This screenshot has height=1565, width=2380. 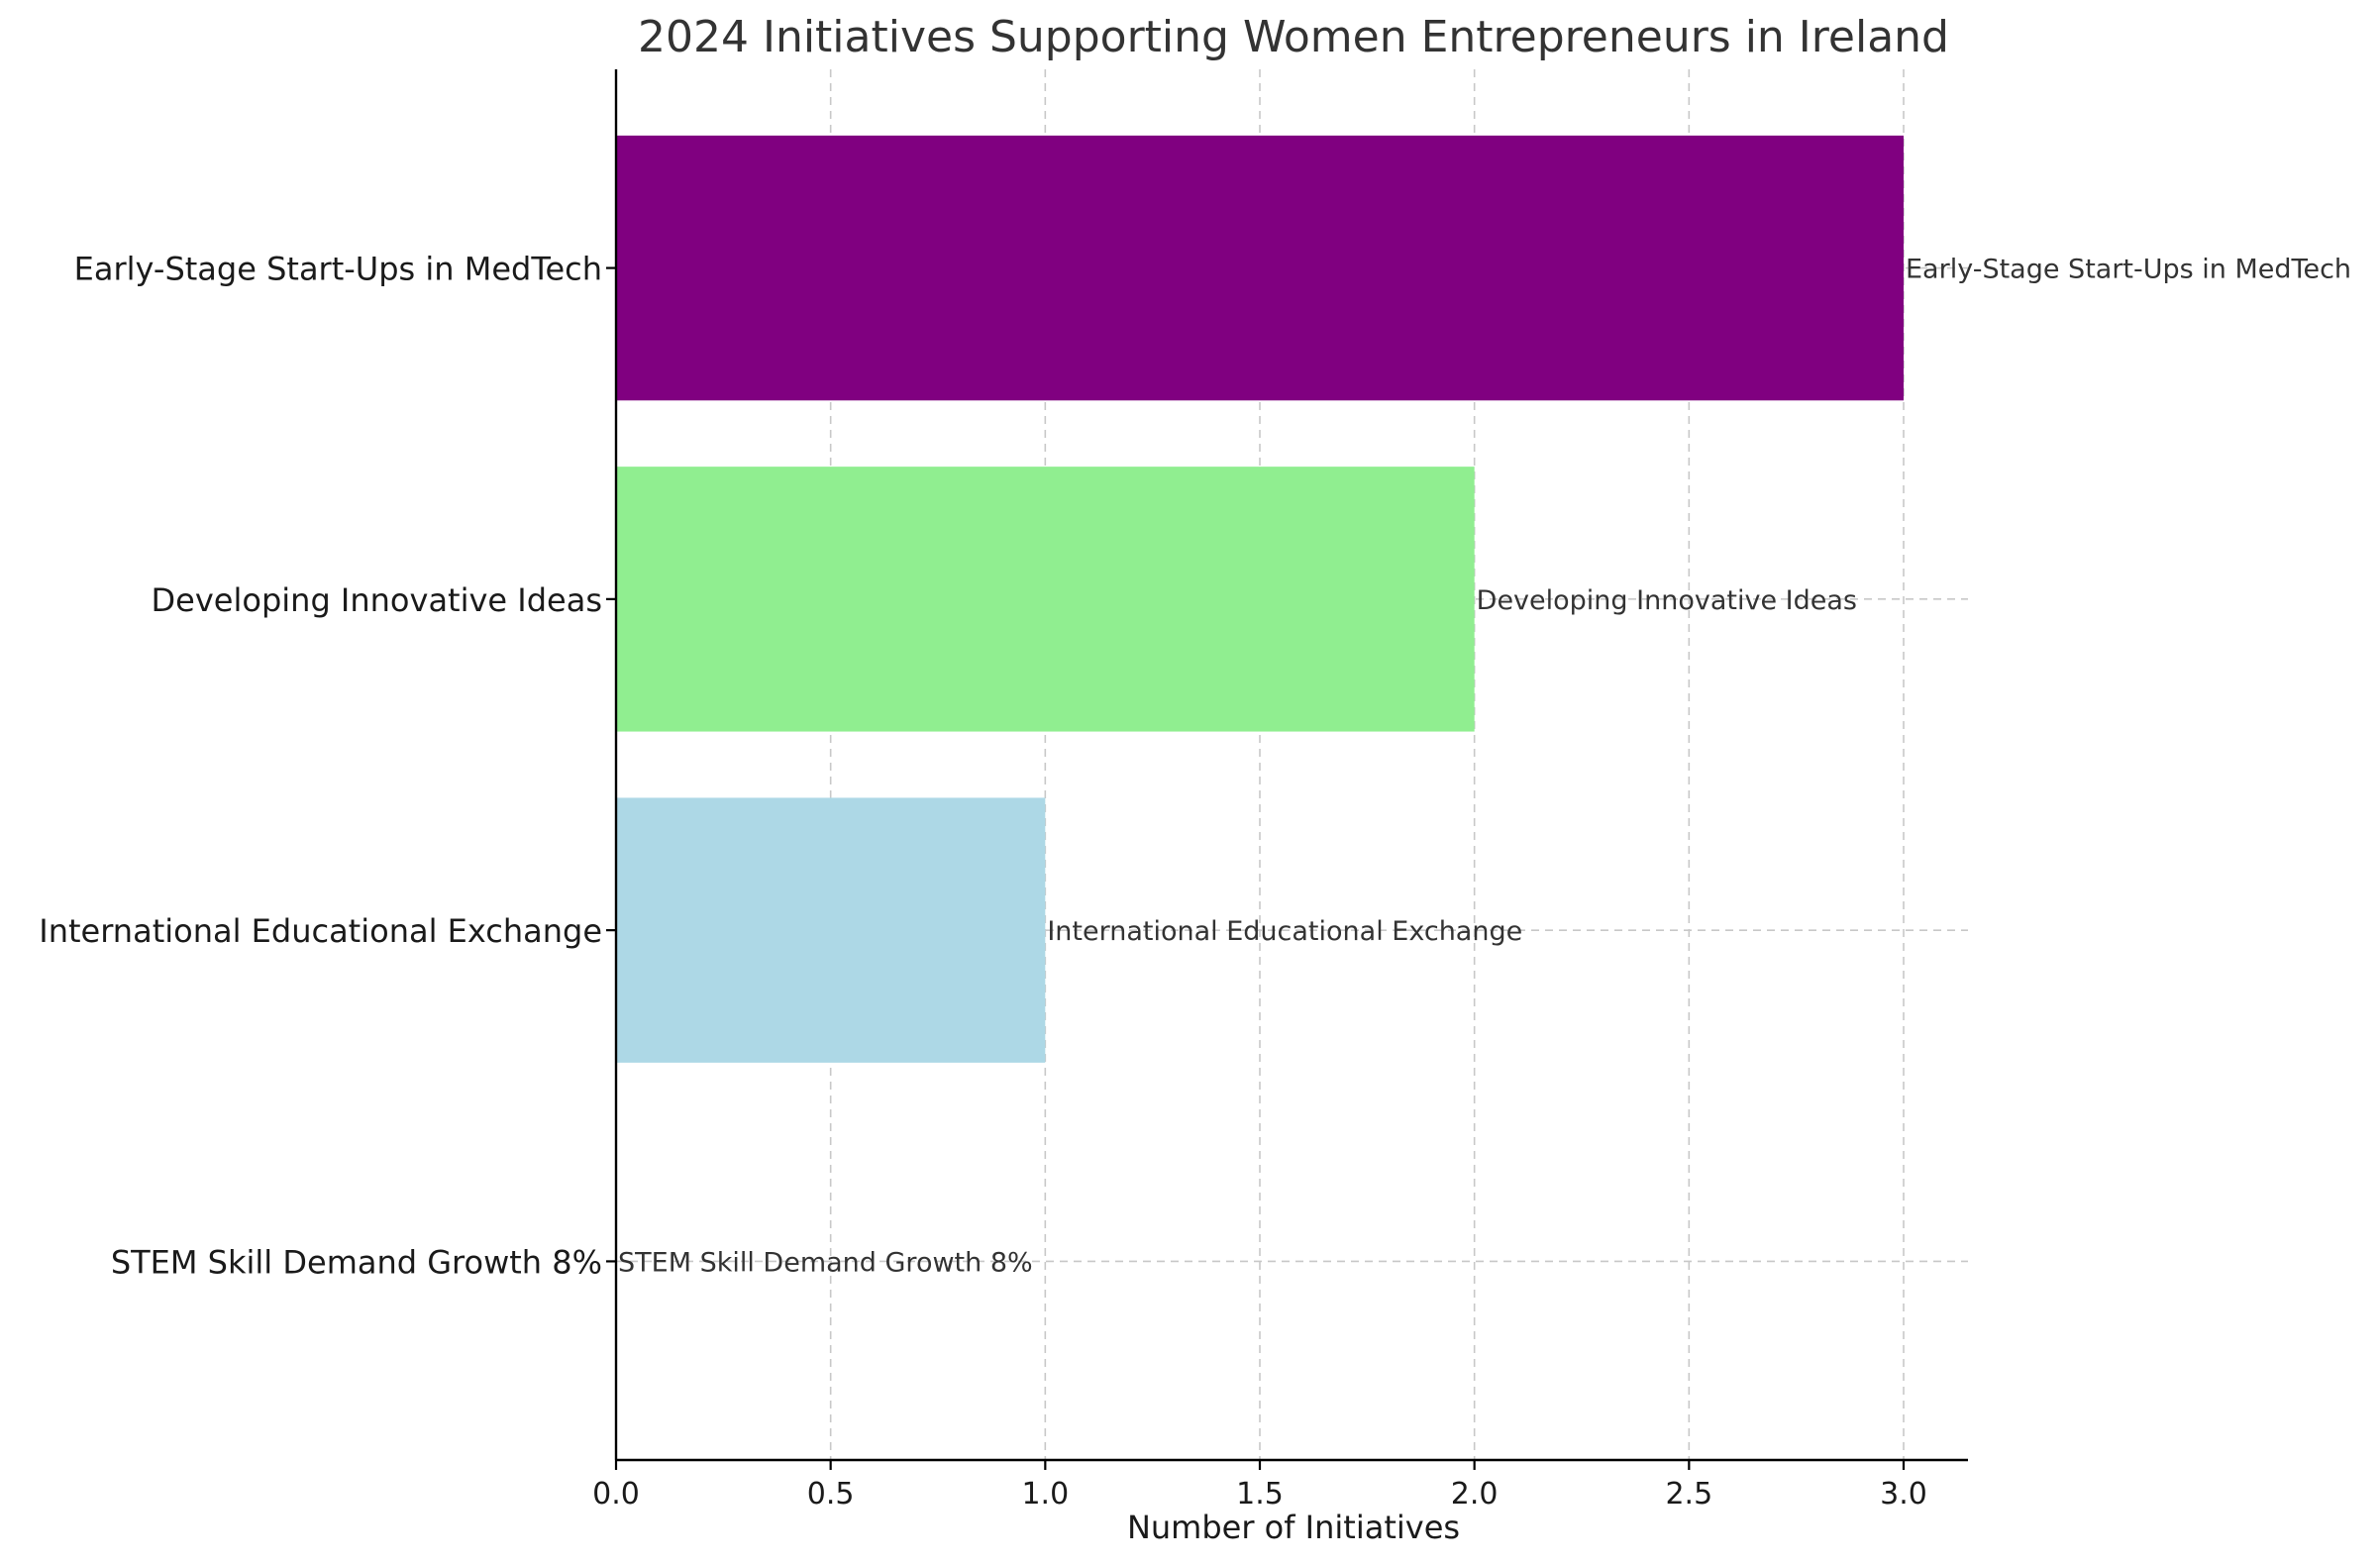 I want to click on bar-data-label: STEM Skill Demand Growth 8%, so click(x=825, y=1262).